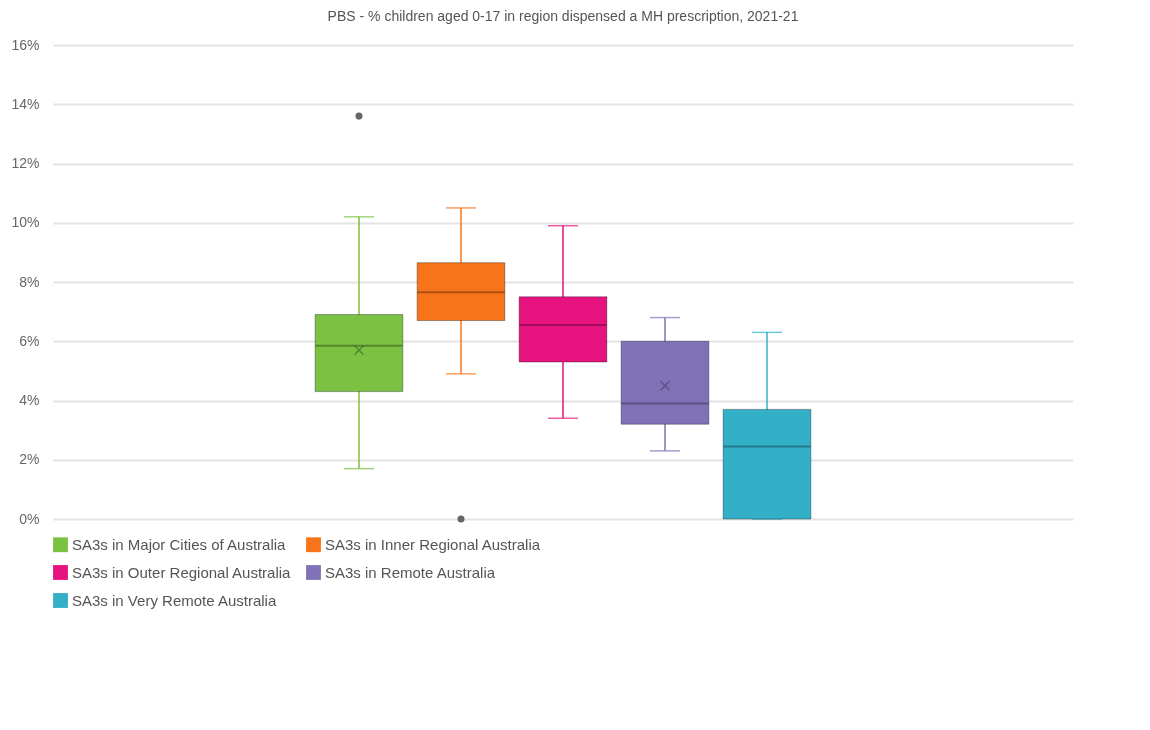  I want to click on legend-label: SA3s in Remote Australia, so click(410, 572).